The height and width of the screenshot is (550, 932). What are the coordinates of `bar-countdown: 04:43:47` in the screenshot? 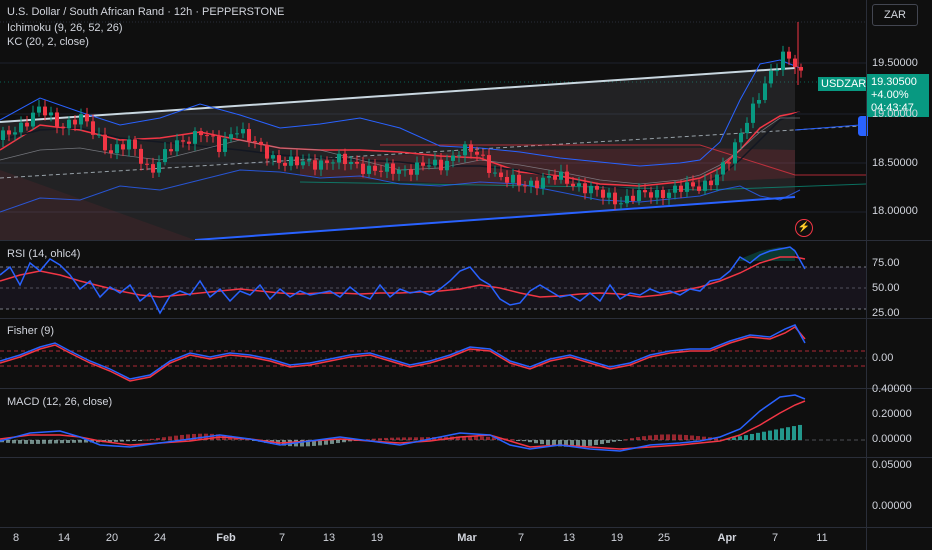 It's located at (892, 108).